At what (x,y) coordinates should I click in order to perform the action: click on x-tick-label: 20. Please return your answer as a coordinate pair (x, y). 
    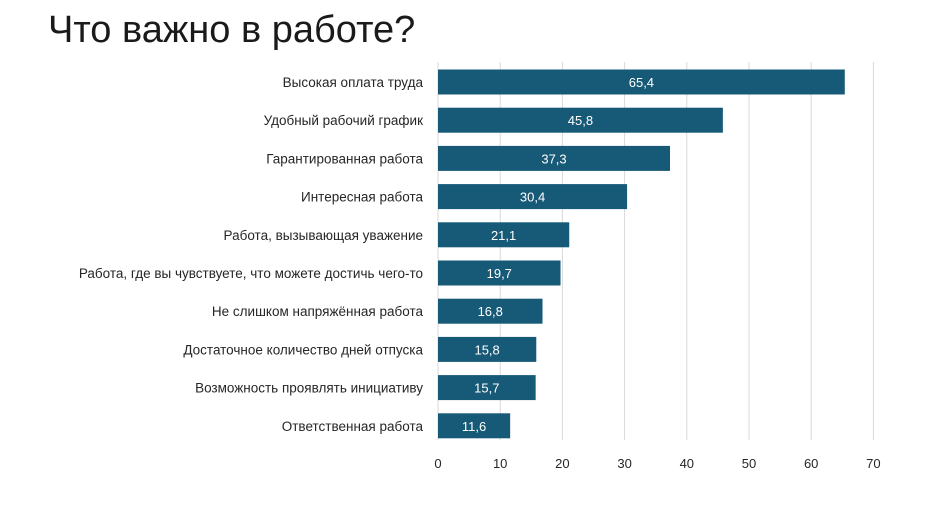
    Looking at the image, I should click on (562, 463).